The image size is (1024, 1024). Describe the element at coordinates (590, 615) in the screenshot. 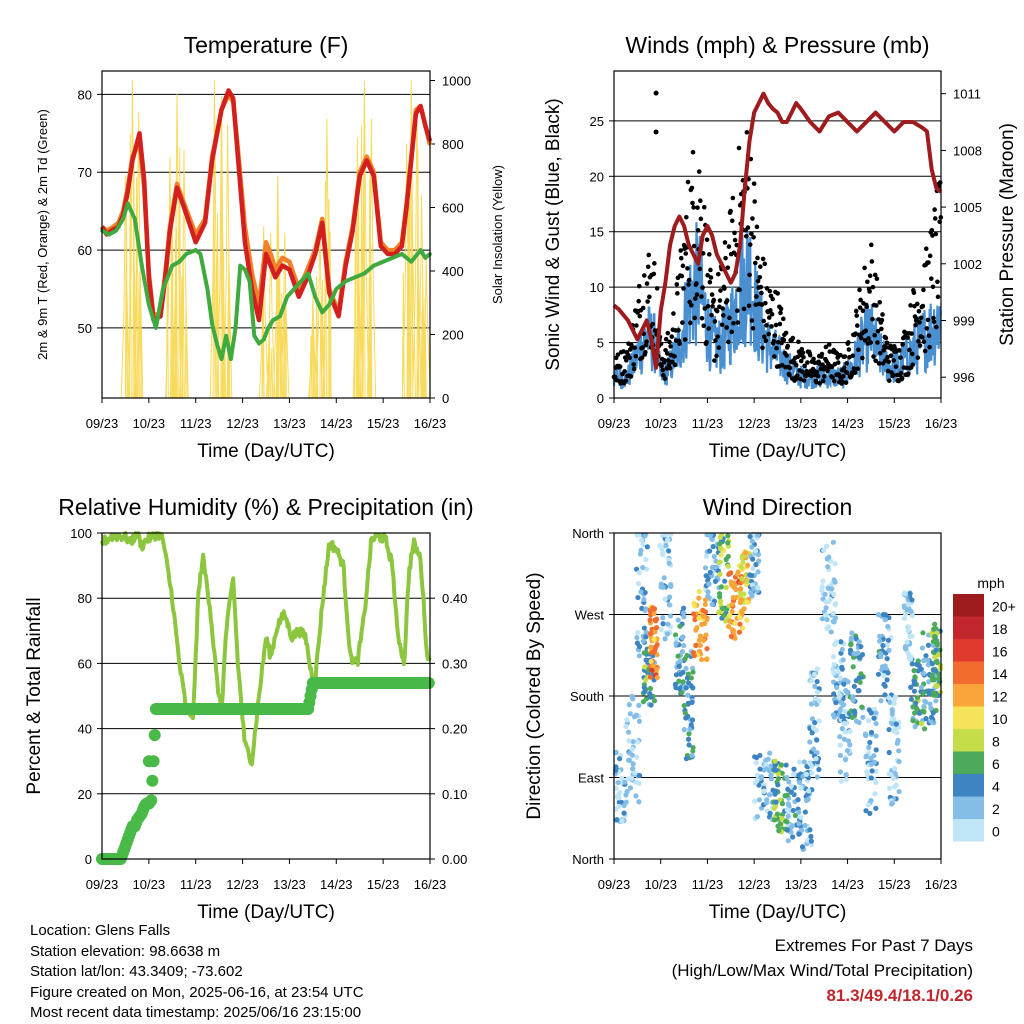

I see `direction-ytick-label: West` at that location.